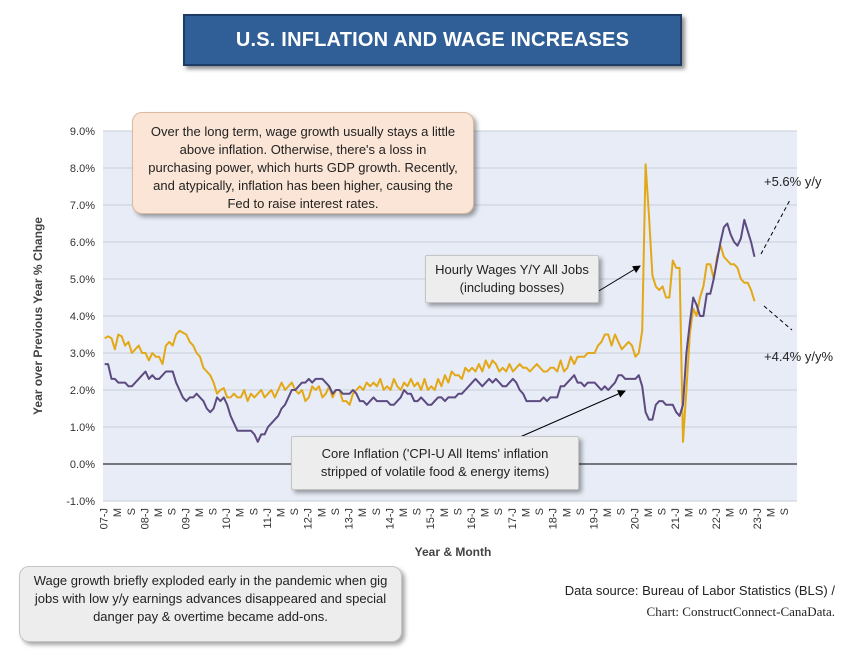 The height and width of the screenshot is (669, 865). What do you see at coordinates (186, 518) in the screenshot?
I see `x-tick-label: 09-J` at bounding box center [186, 518].